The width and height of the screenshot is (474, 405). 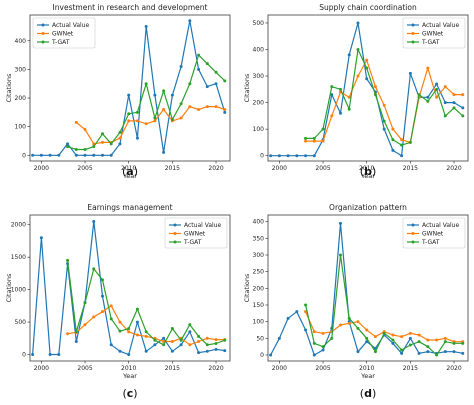 I want to click on y-tick-label: 200, so click(x=259, y=288).